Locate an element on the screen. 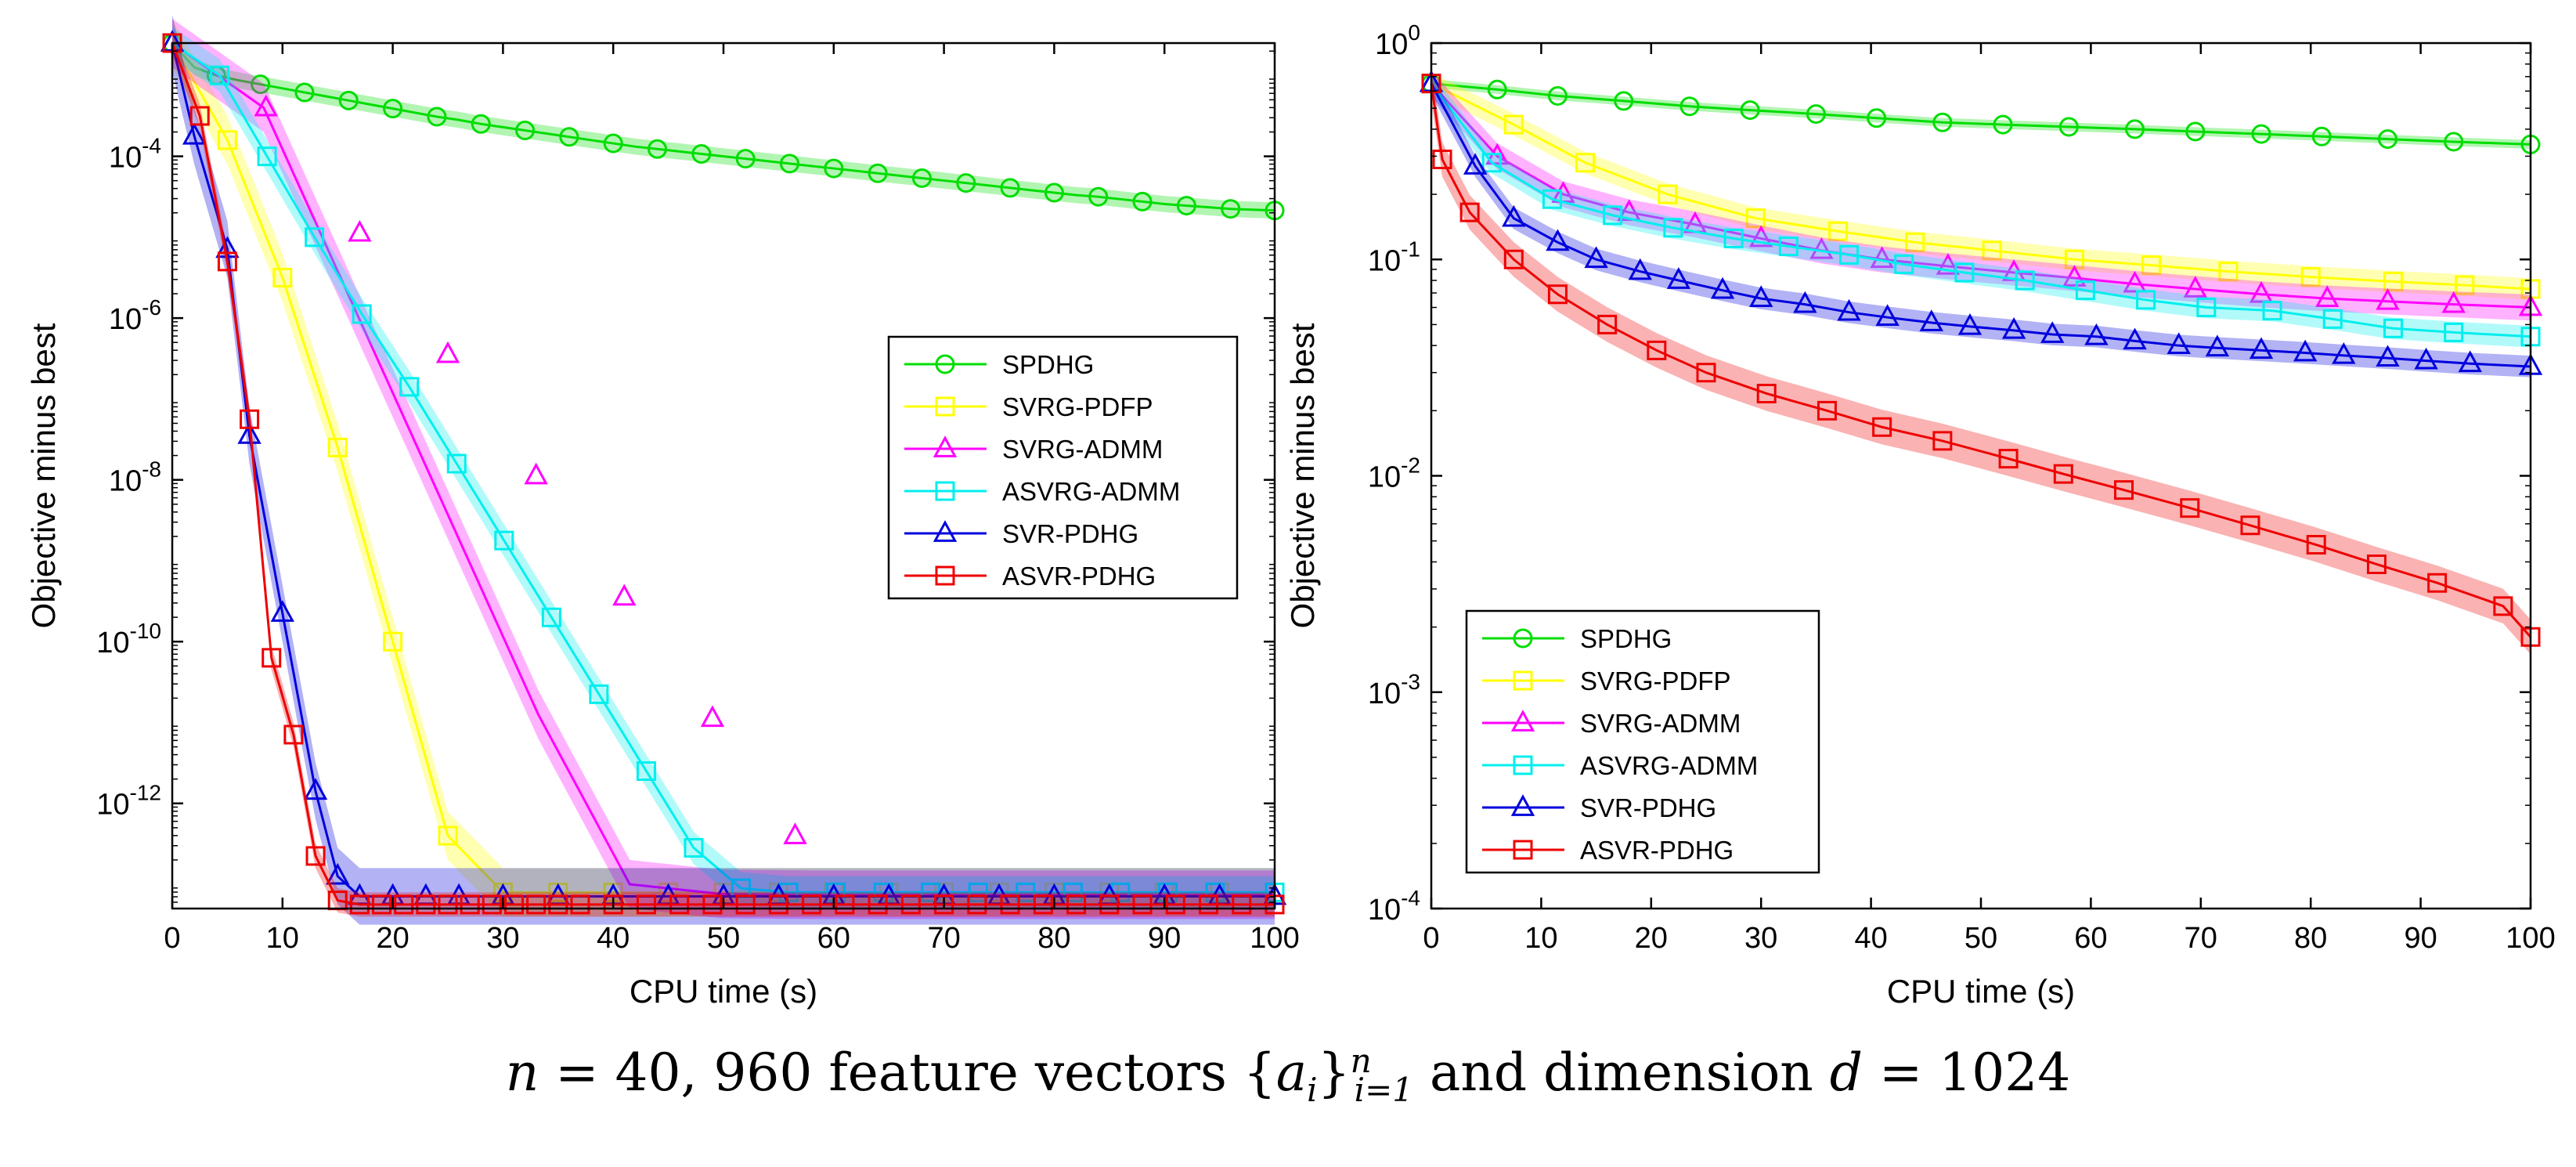 This screenshot has height=1167, width=2576. y-tick-label: 10⁻³ is located at coordinates (1394, 690).